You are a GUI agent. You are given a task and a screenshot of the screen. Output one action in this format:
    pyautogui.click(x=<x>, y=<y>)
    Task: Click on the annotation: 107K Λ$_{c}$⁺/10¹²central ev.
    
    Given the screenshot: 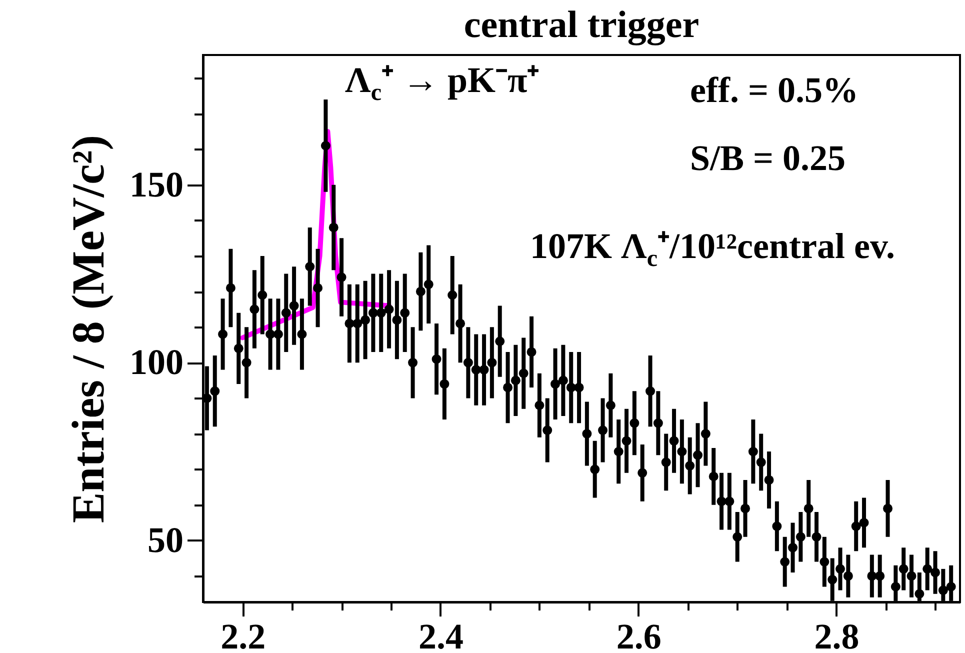 What is the action you would take?
    pyautogui.click(x=712, y=249)
    